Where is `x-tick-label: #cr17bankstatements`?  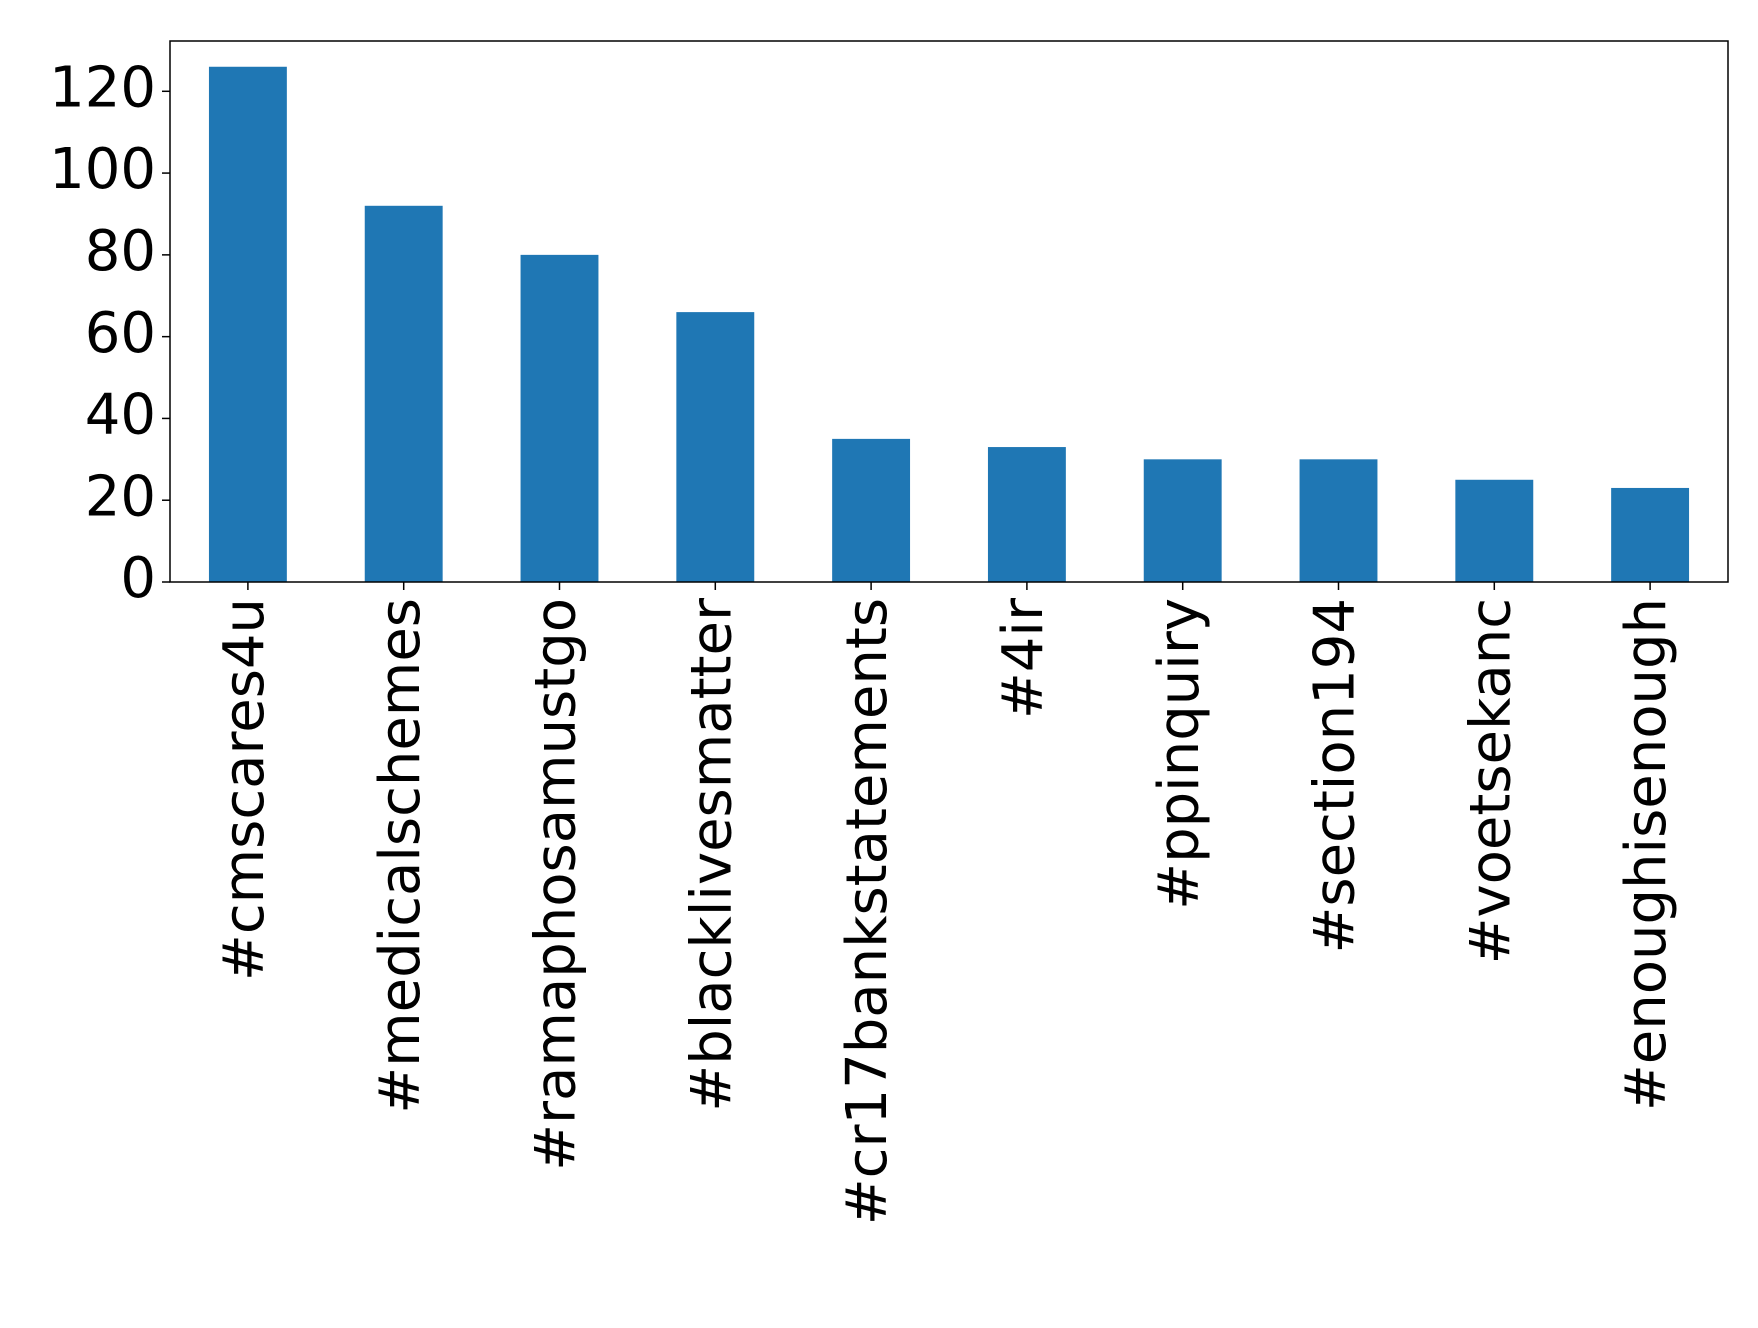
x-tick-label: #cr17bankstatements is located at coordinates (867, 911).